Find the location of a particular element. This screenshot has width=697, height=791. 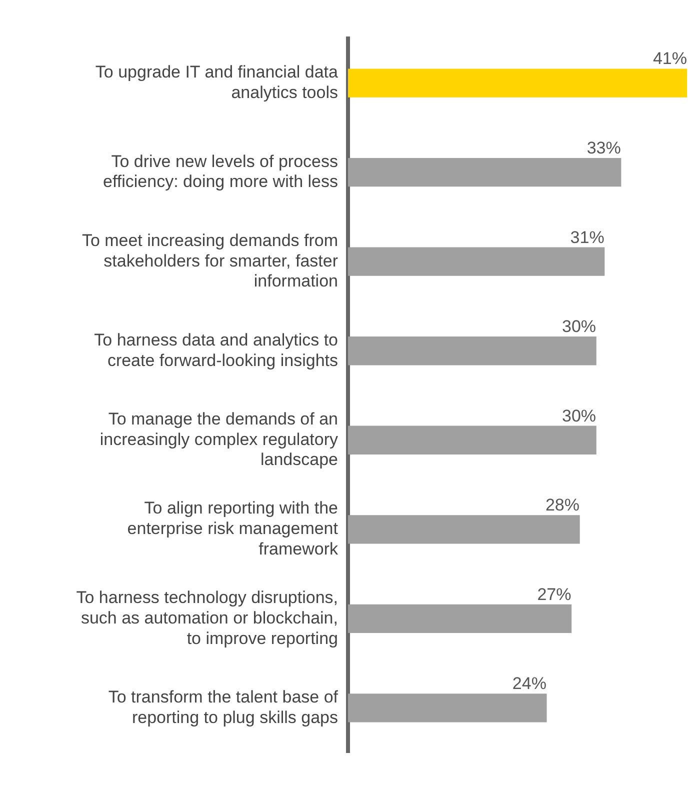

y-tick-label: To upgrade IT and financial data analytics tools is located at coordinates (217, 82).